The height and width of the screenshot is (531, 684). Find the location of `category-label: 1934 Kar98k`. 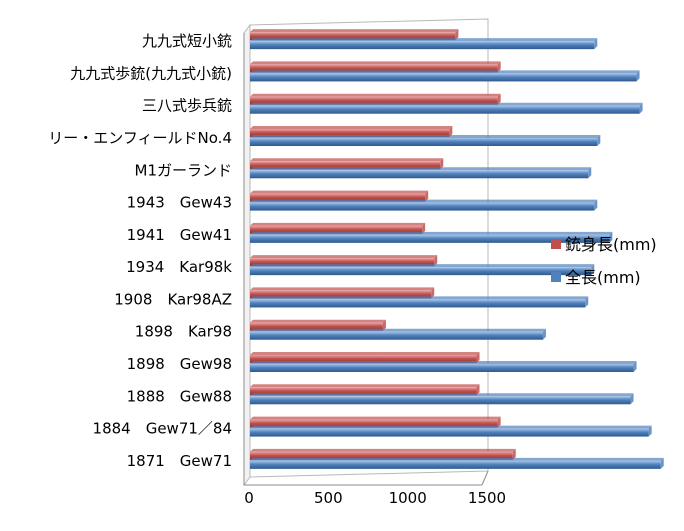

category-label: 1934 Kar98k is located at coordinates (179, 267).